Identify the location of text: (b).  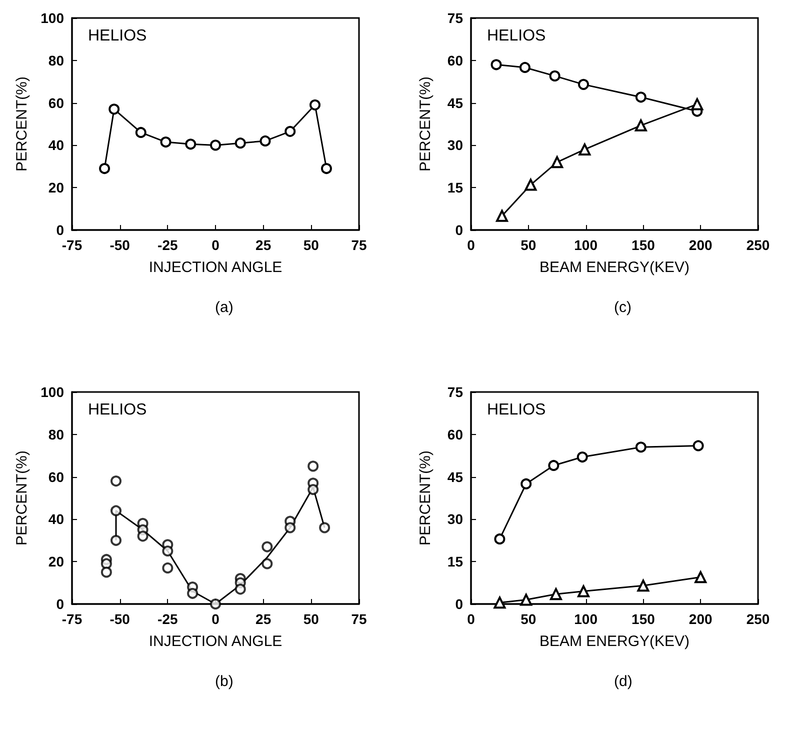
(224, 681).